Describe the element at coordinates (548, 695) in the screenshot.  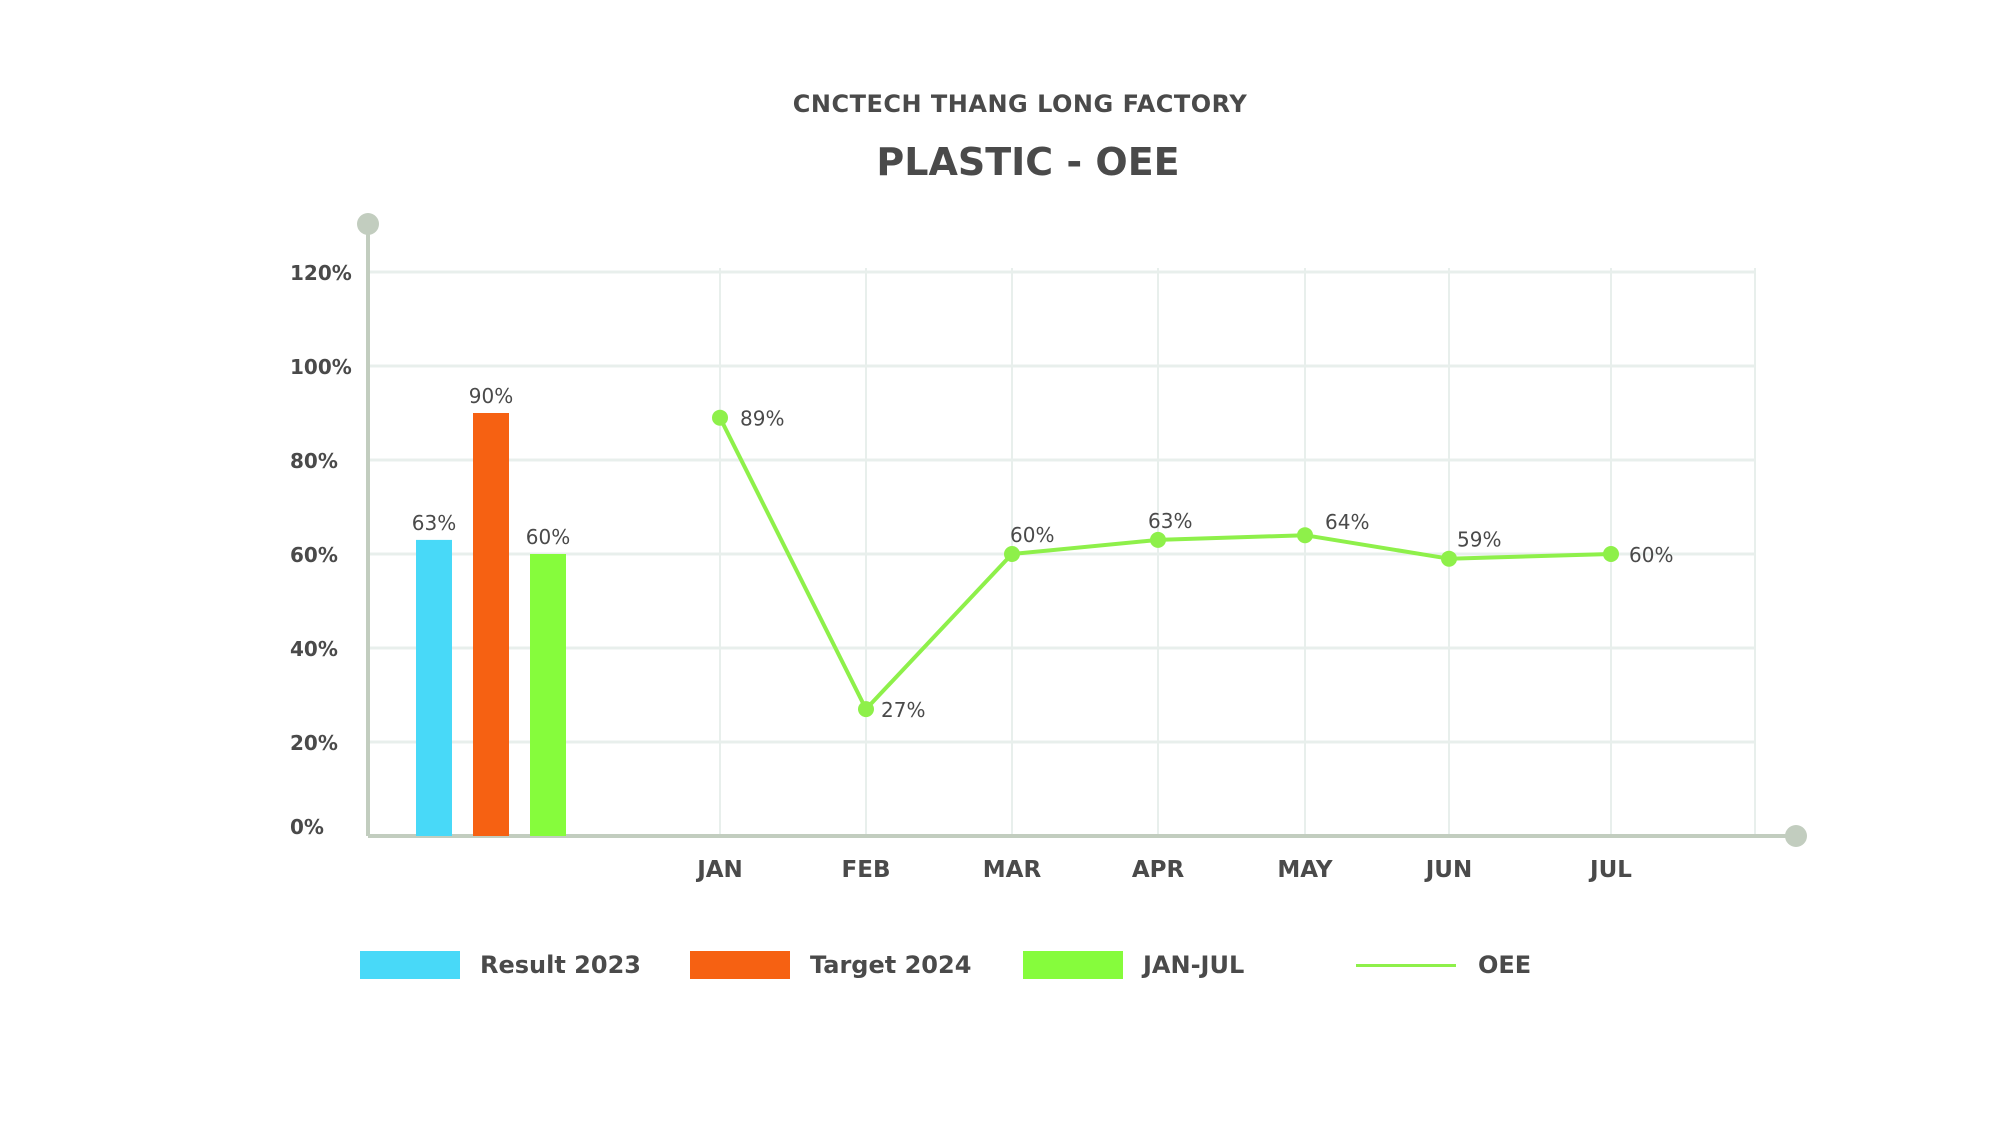
I see `bar-jan-jul` at that location.